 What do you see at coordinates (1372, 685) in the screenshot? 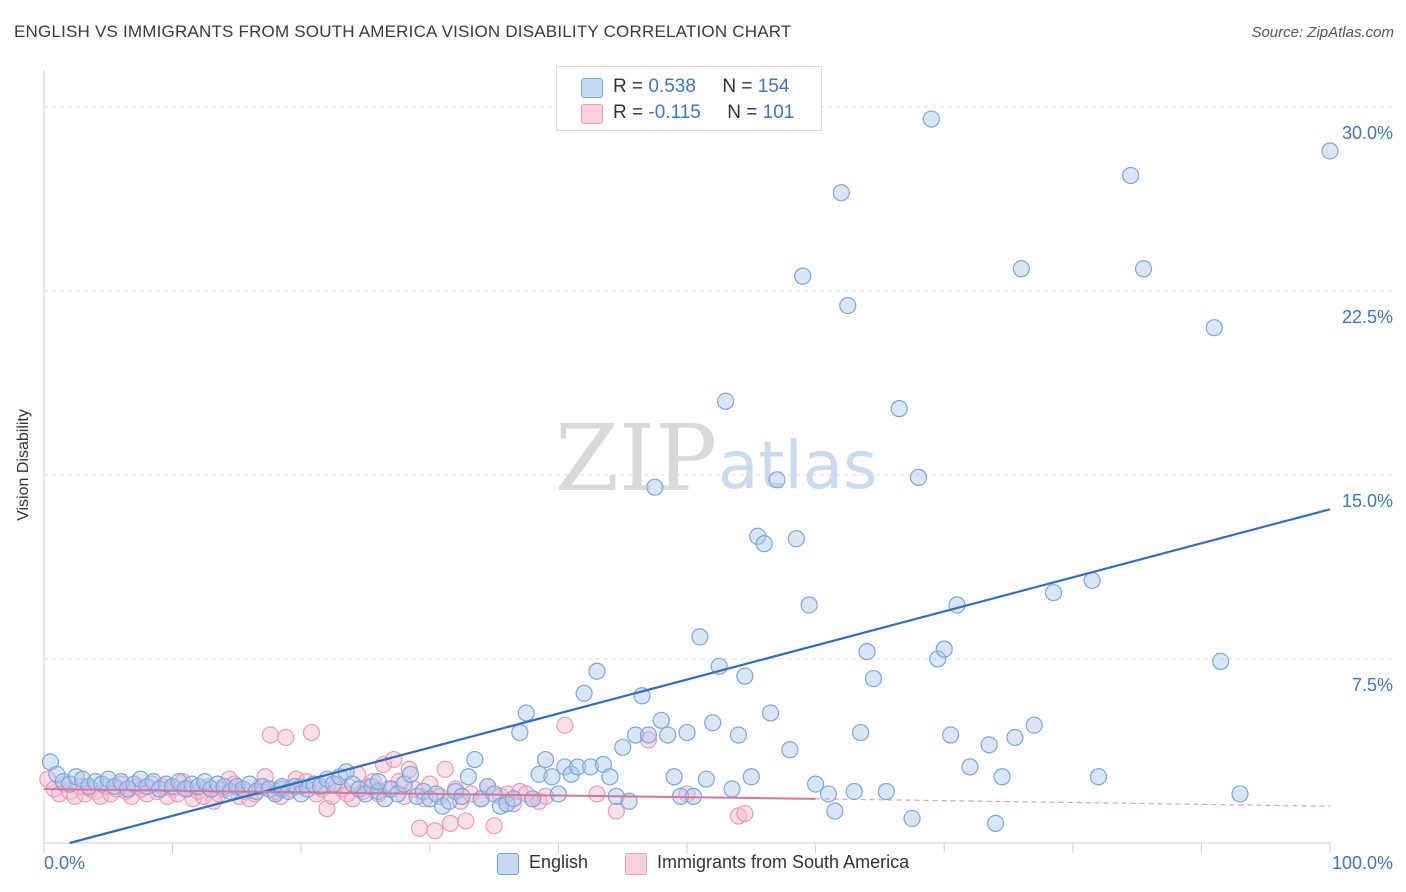
I see `y-tick-label: 7.5%` at bounding box center [1372, 685].